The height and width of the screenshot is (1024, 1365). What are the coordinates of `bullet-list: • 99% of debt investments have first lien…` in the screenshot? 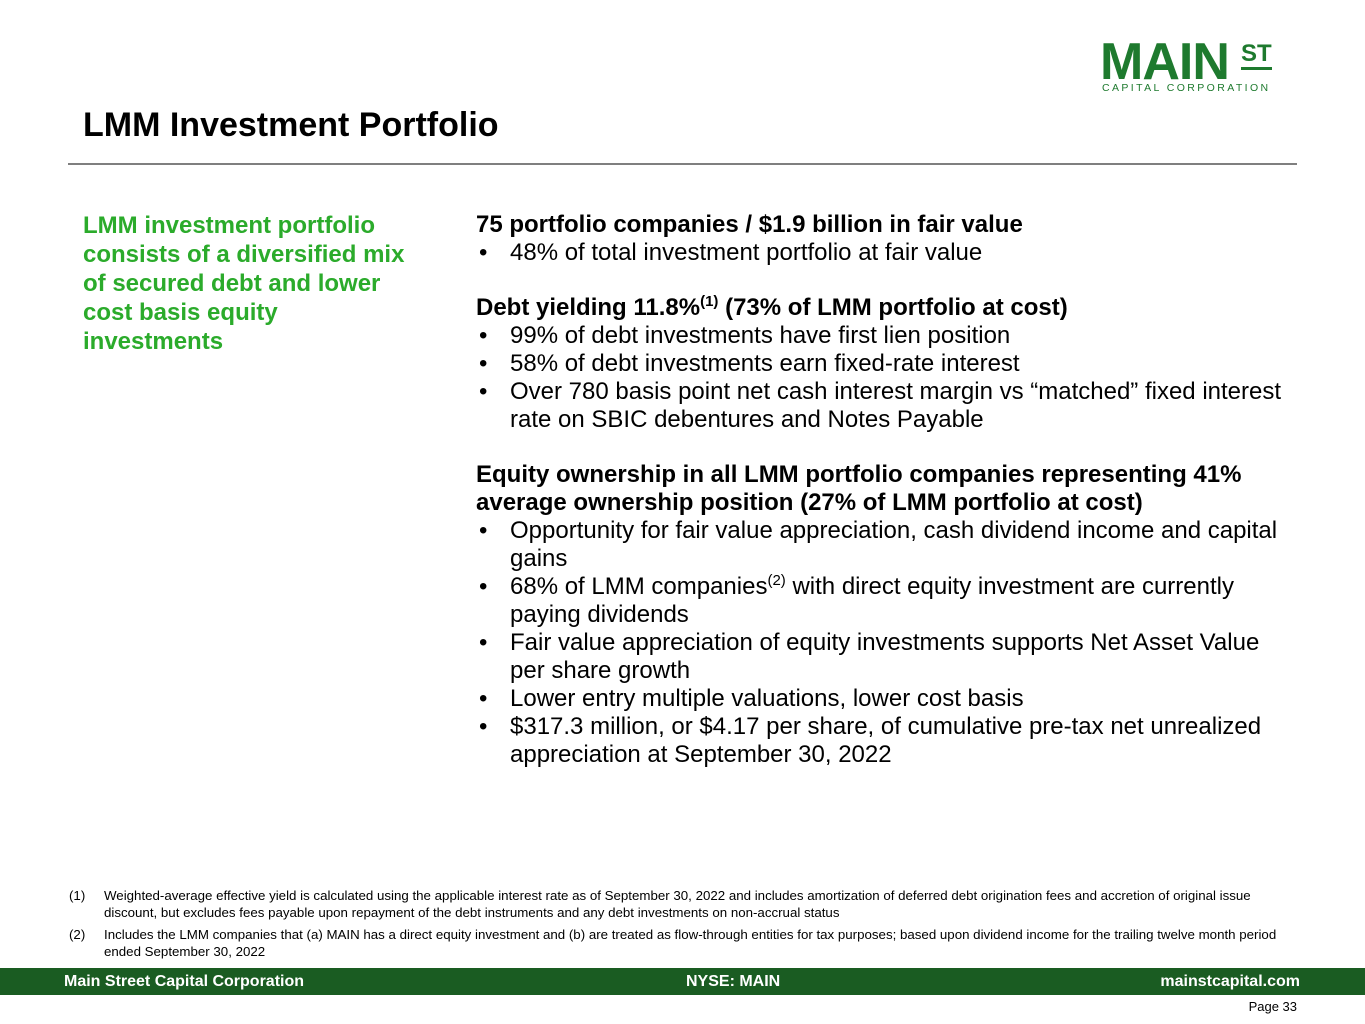 It's located at (886, 378).